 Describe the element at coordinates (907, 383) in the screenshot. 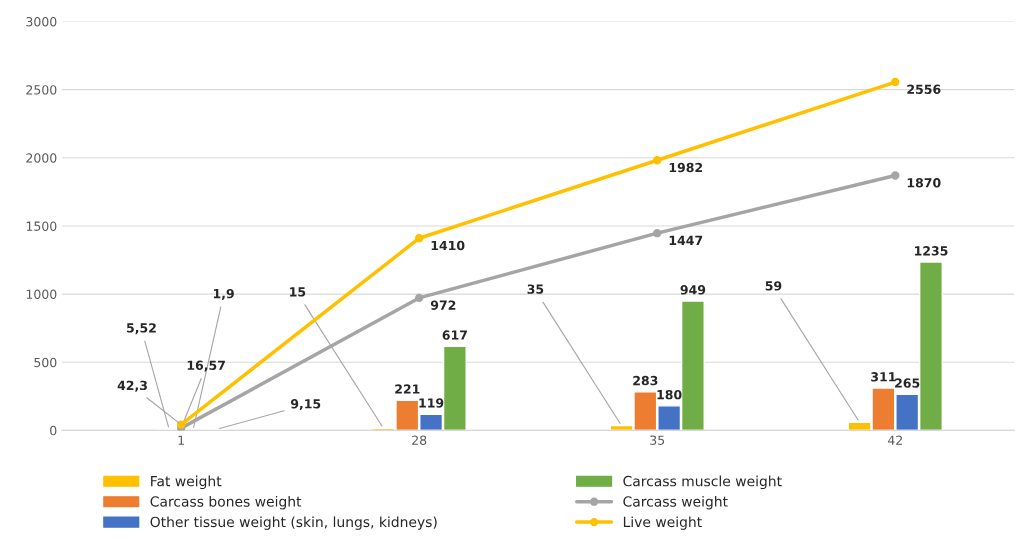

I see `data-label: 265` at that location.